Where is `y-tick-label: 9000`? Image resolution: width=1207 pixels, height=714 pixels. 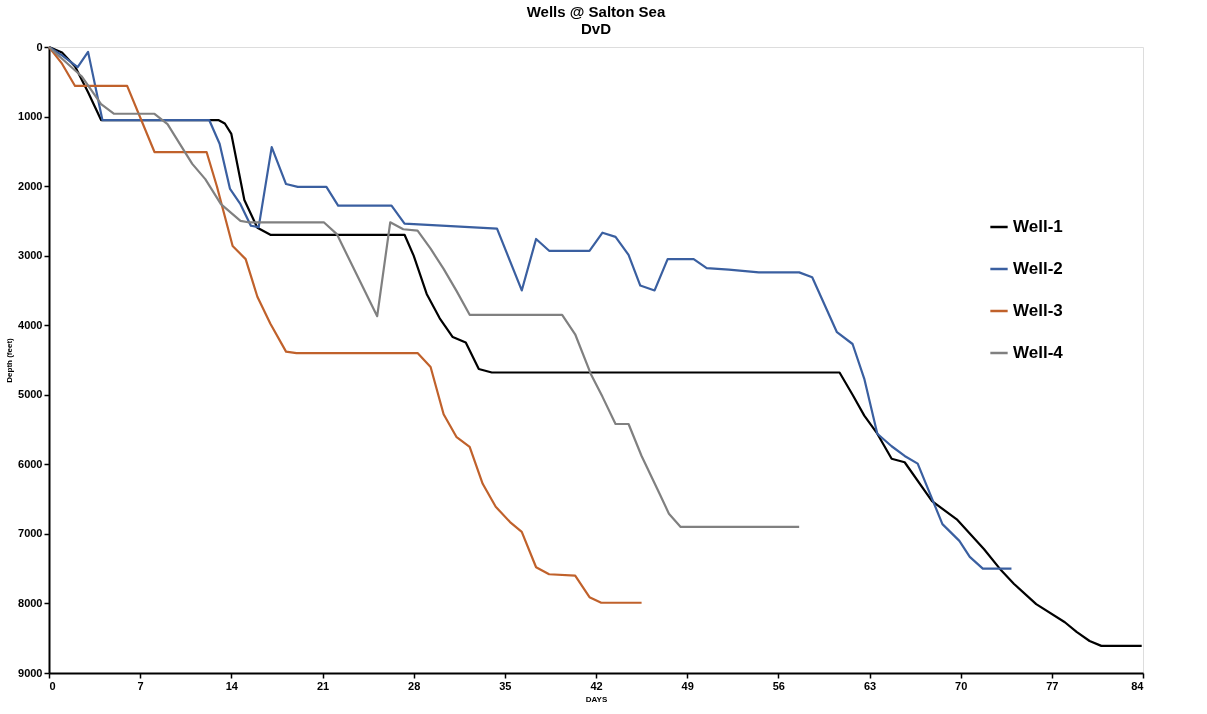
y-tick-label: 9000 is located at coordinates (30, 672).